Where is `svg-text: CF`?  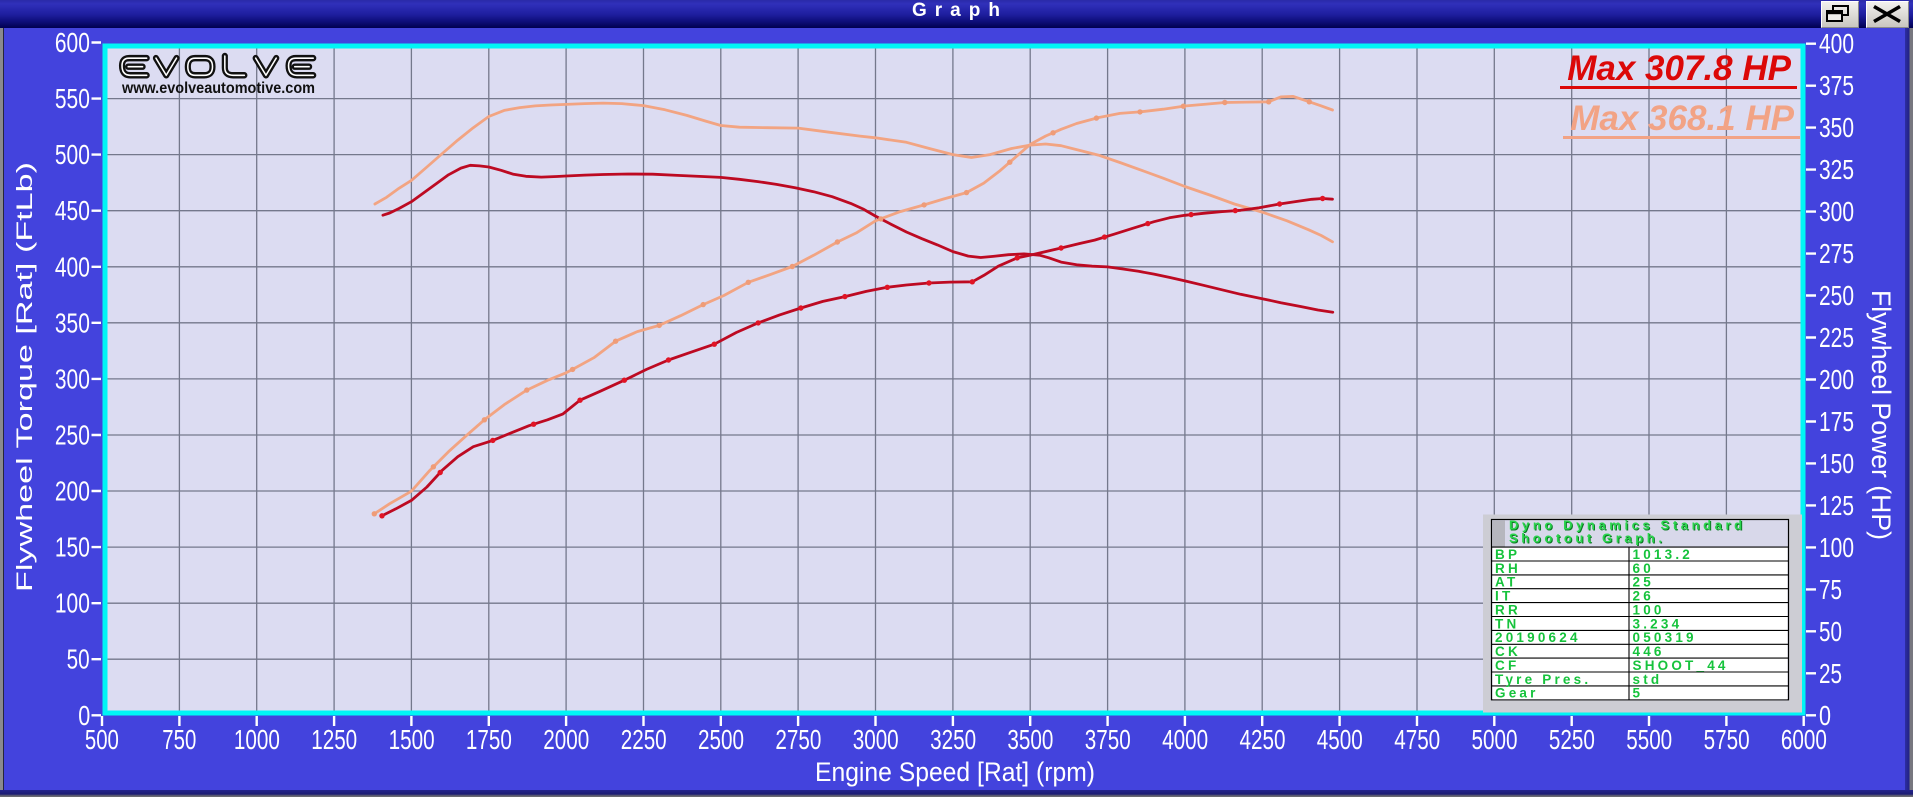
svg-text: CF is located at coordinates (1507, 665).